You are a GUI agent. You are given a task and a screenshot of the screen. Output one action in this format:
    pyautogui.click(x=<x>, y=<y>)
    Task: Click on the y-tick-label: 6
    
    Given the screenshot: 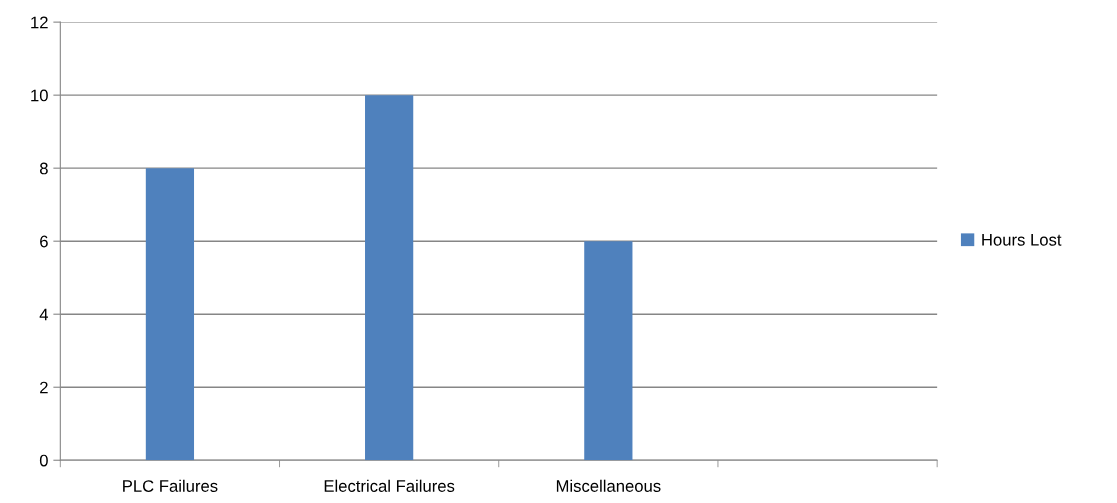 What is the action you would take?
    pyautogui.click(x=44, y=241)
    